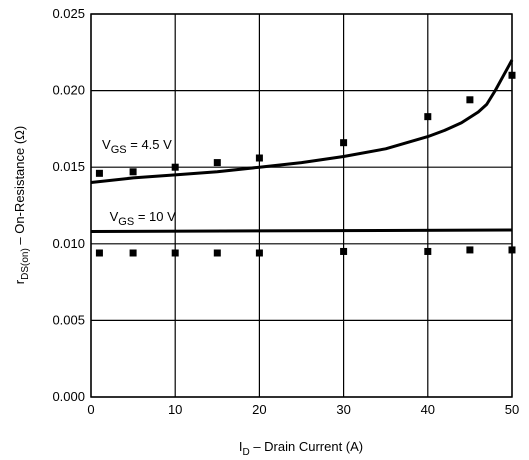 The image size is (529, 460). Describe the element at coordinates (68, 13) in the screenshot. I see `y-tick-label: 0.025` at that location.